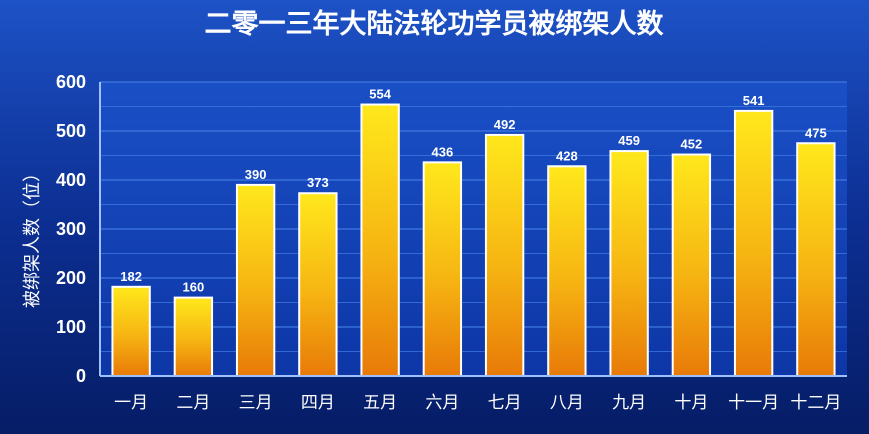 The image size is (869, 434). What do you see at coordinates (318, 182) in the screenshot?
I see `data-label: 373` at bounding box center [318, 182].